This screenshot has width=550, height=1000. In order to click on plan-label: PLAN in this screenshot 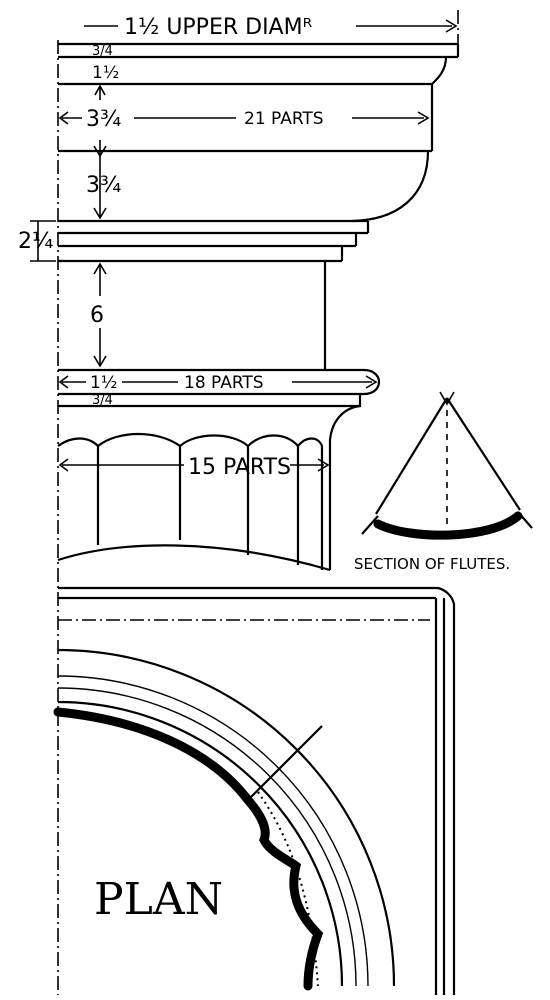, I will do `click(158, 899)`.